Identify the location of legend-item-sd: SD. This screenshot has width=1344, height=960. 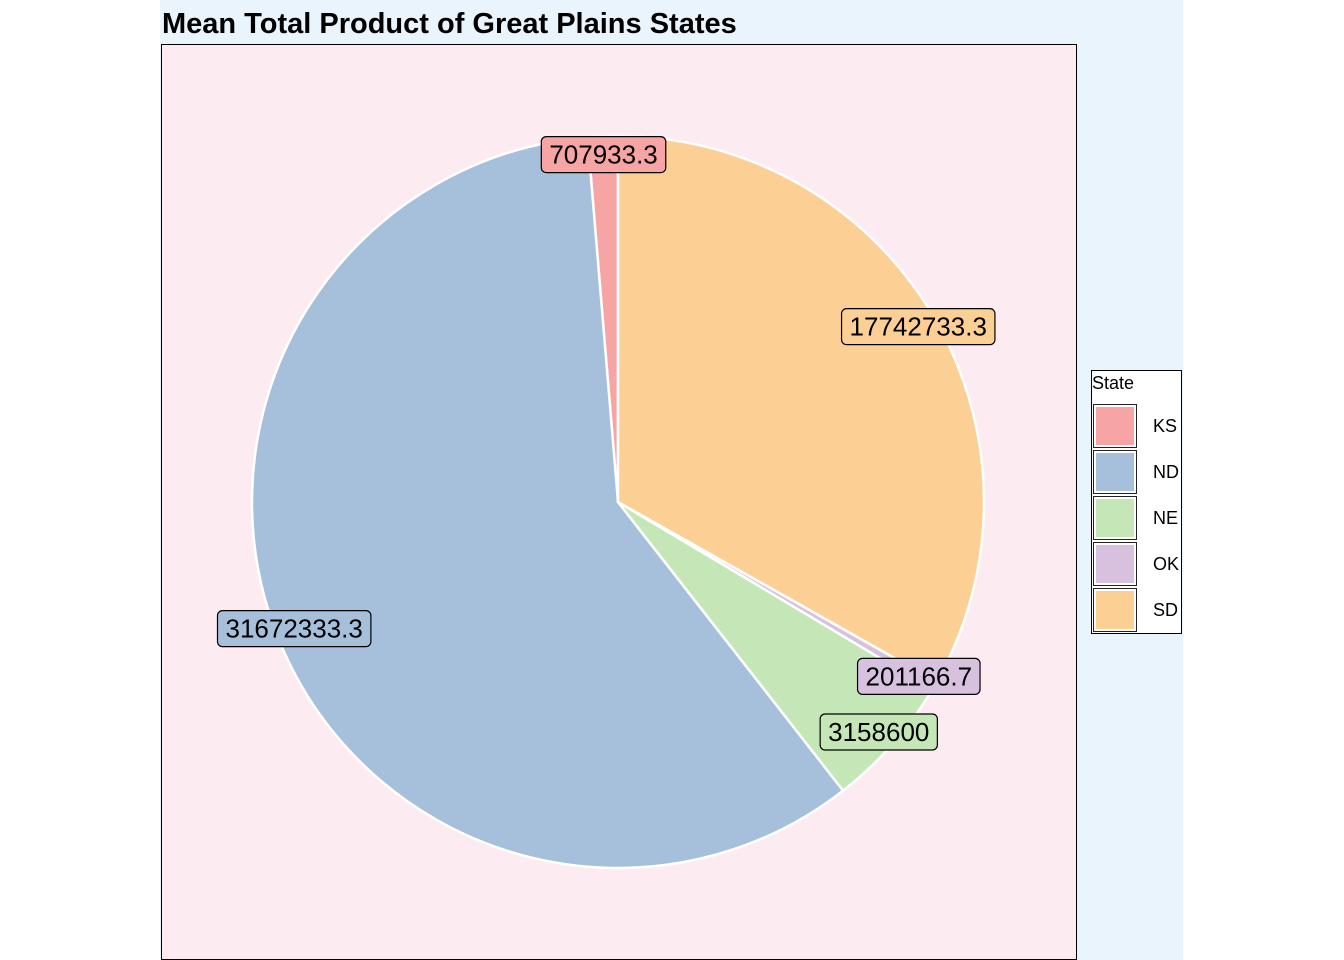
(1137, 611).